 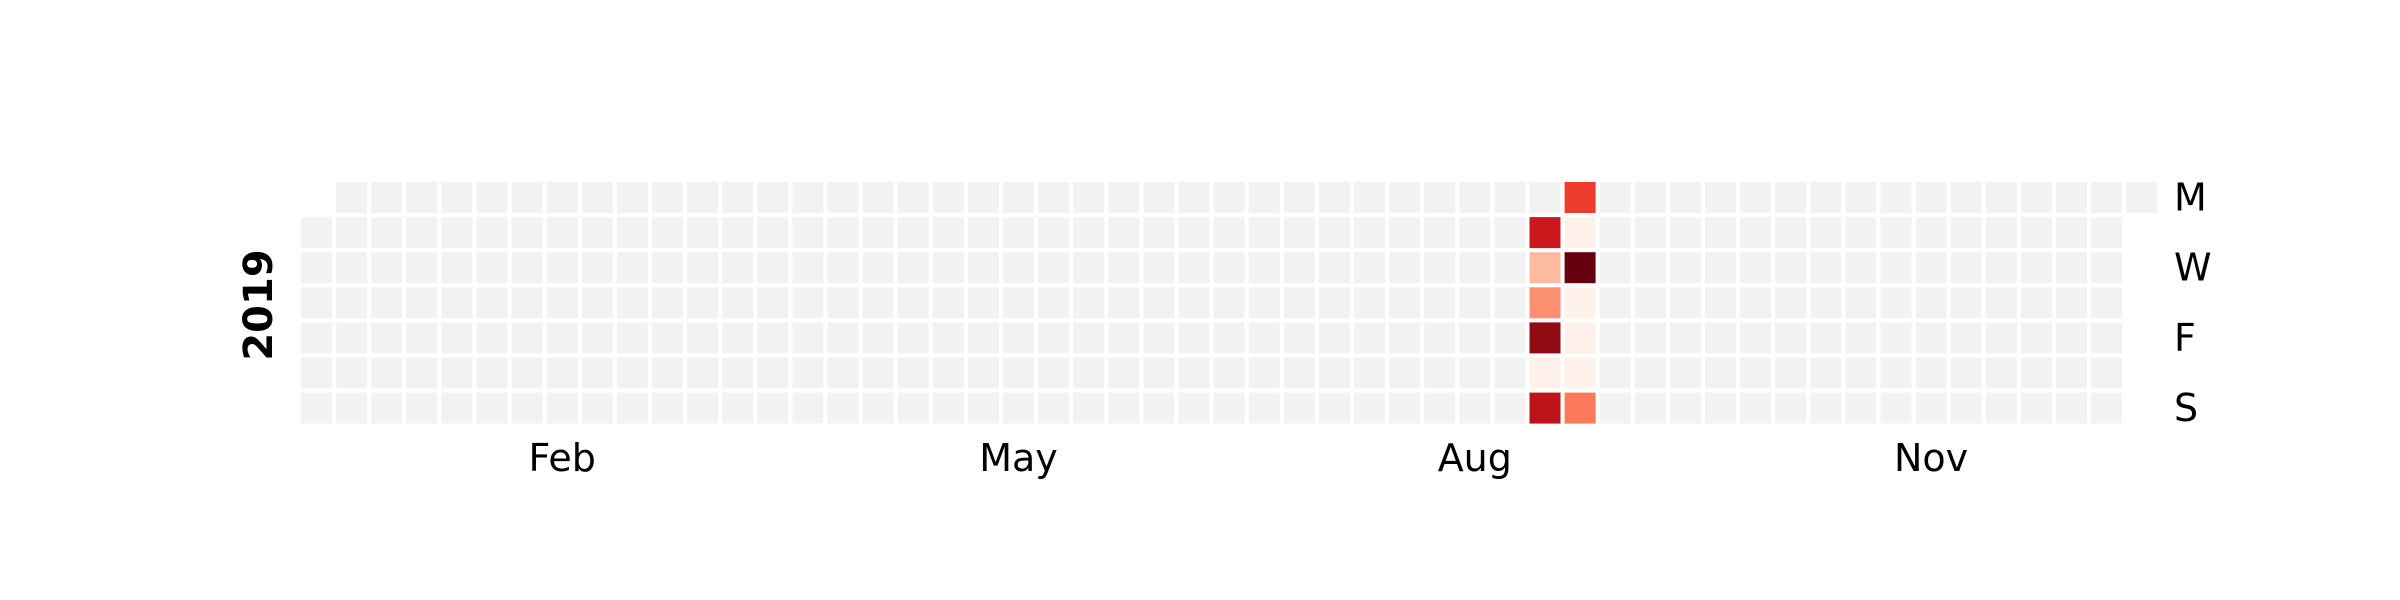 I want to click on day-label: M, so click(x=2190, y=198).